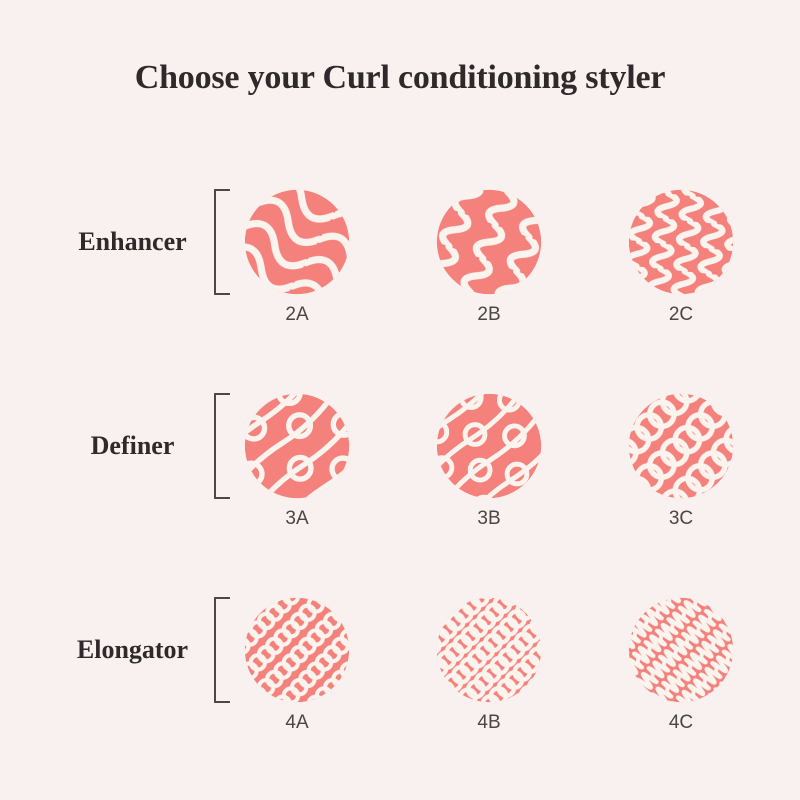  Describe the element at coordinates (489, 722) in the screenshot. I see `curl-code-label: 4B` at that location.